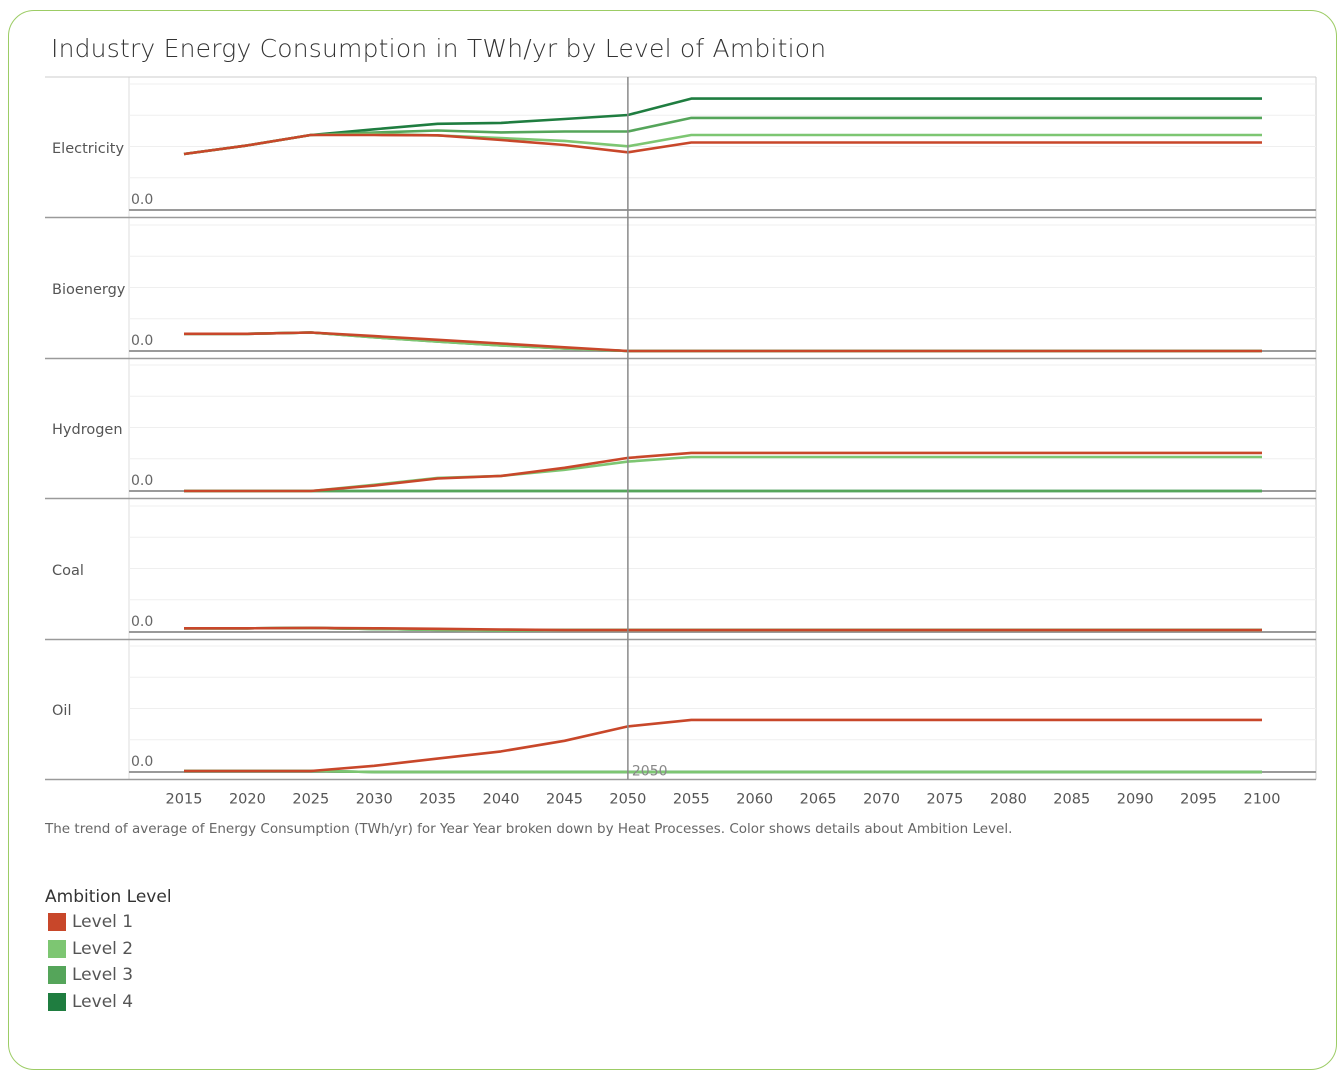 This screenshot has height=1070, width=1341. Describe the element at coordinates (650, 772) in the screenshot. I see `reference-line-label: 2050` at that location.